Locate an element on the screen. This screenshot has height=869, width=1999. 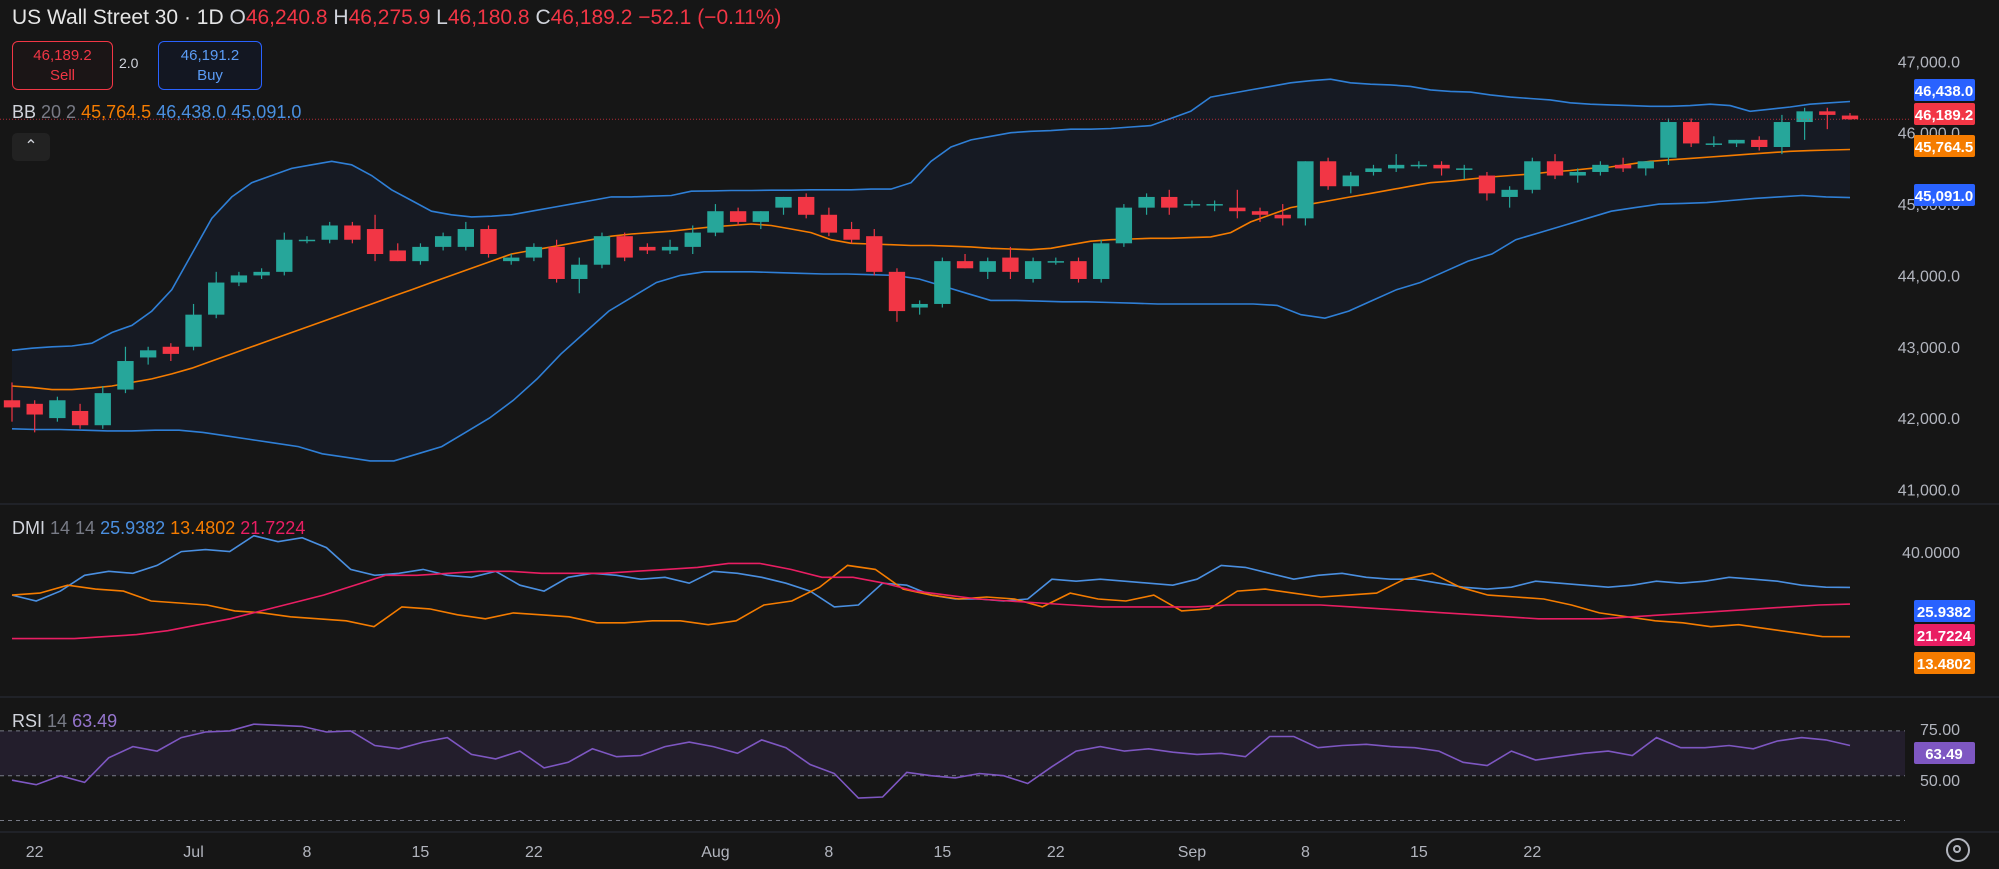
dmi-minus-tag-label: 13.4802 is located at coordinates (1944, 664).